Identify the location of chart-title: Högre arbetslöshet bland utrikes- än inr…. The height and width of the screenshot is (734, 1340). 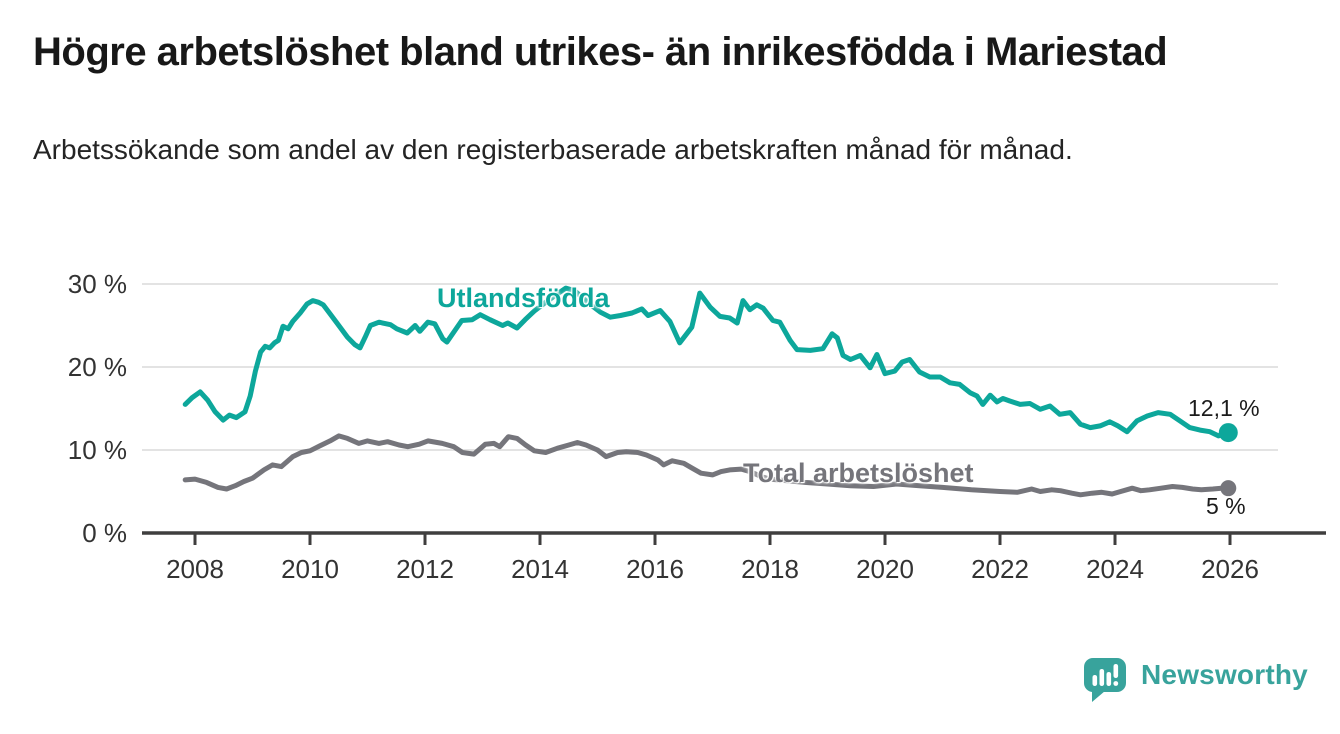
(600, 52).